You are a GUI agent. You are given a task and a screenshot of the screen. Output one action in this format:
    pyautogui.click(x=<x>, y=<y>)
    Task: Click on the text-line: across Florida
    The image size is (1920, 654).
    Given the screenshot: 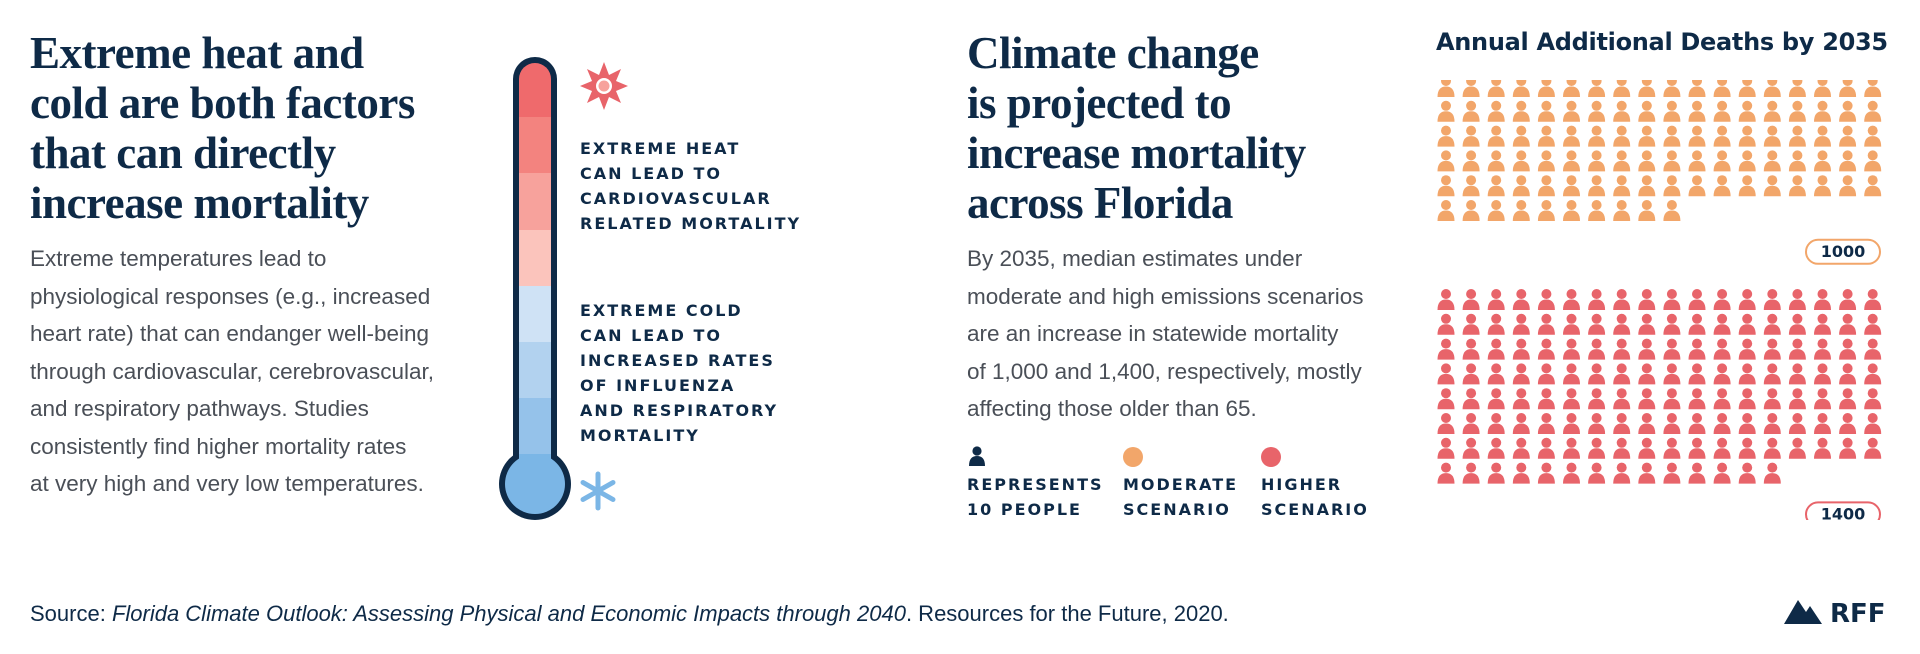 What is the action you would take?
    pyautogui.click(x=1100, y=203)
    